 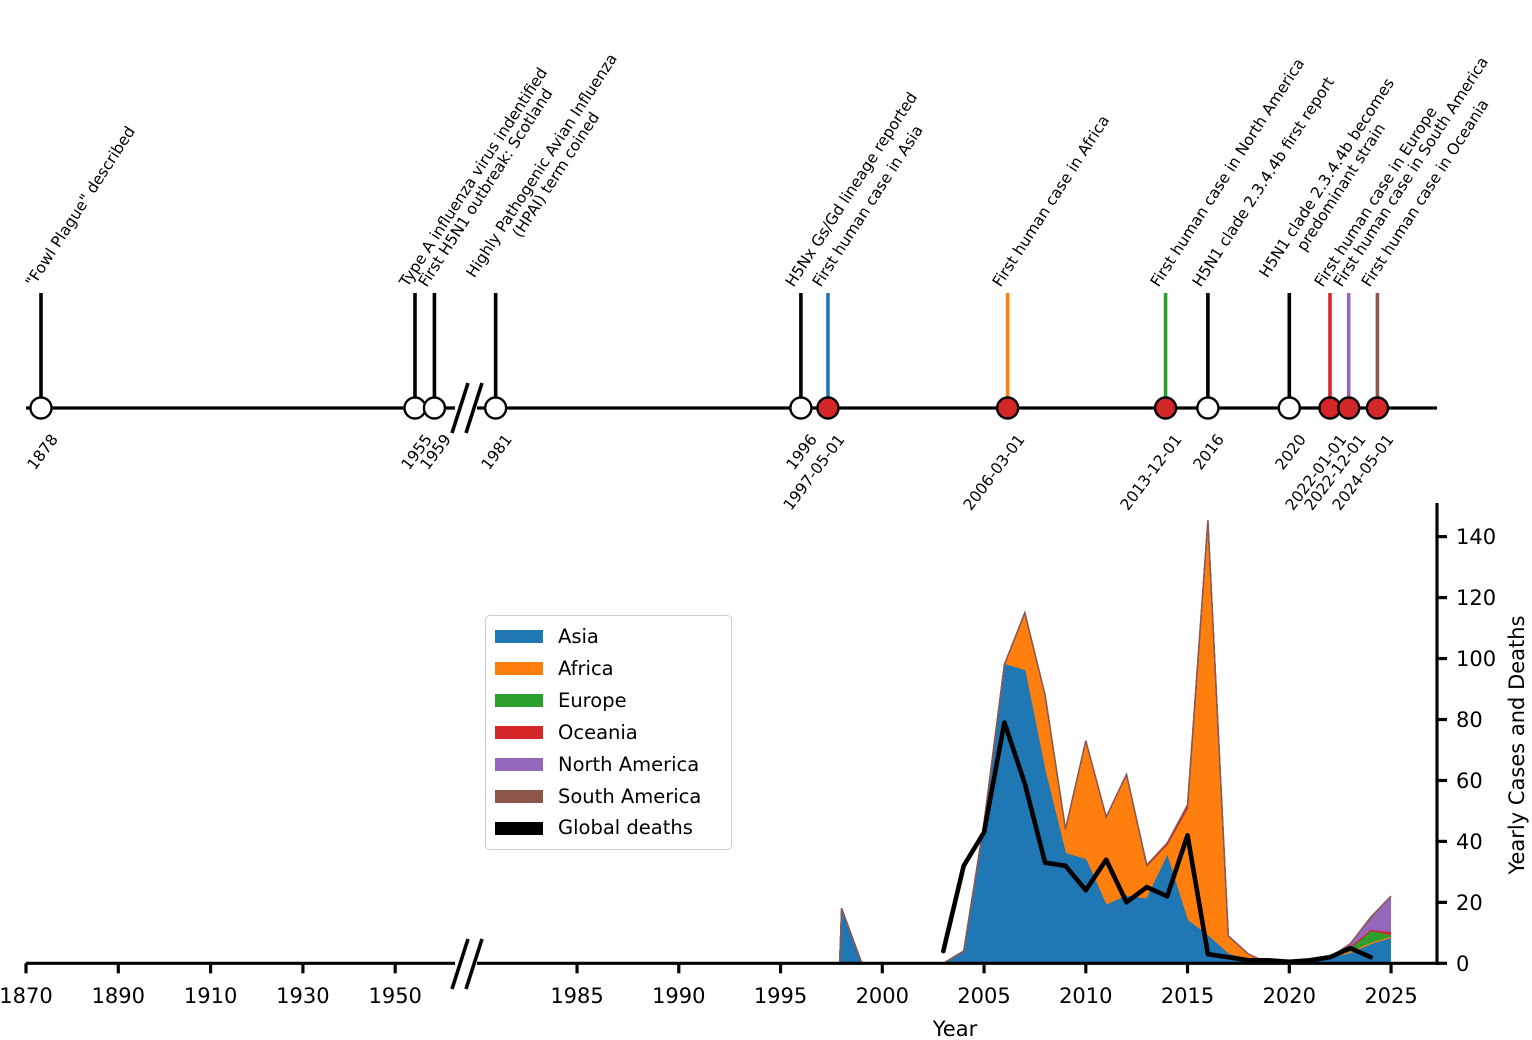 What do you see at coordinates (576, 996) in the screenshot?
I see `x-tick-label: 1985` at bounding box center [576, 996].